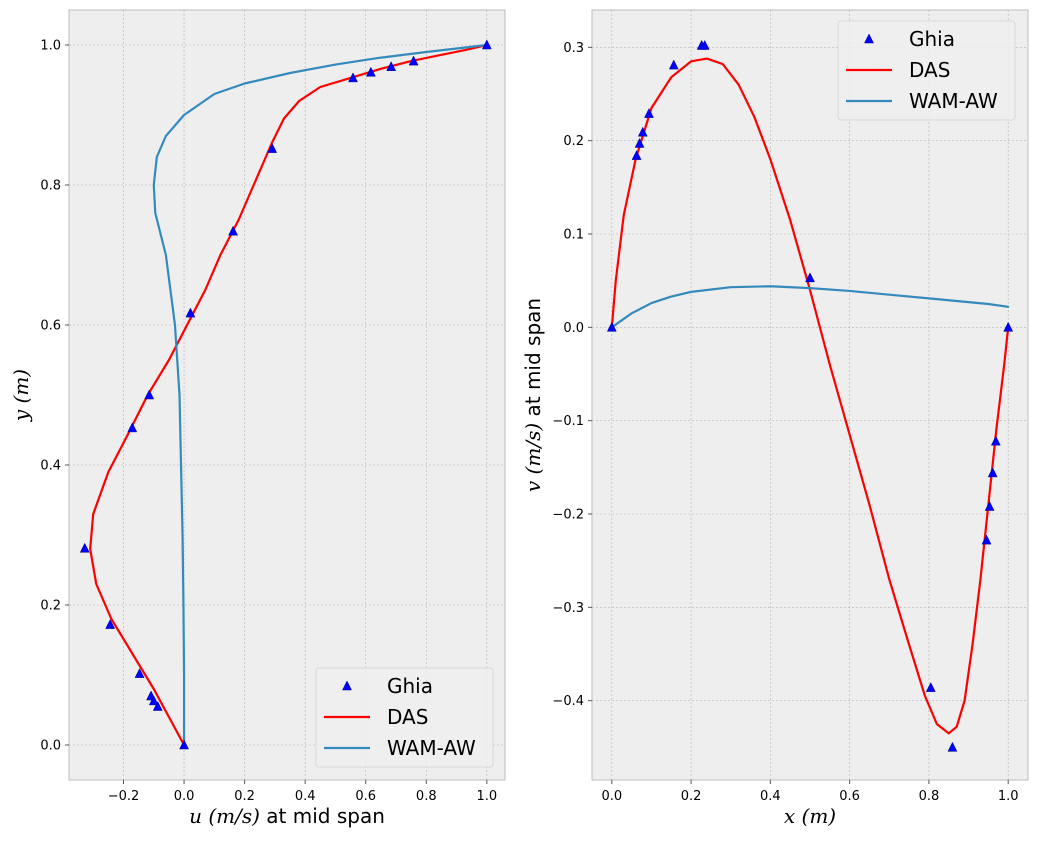 The width and height of the screenshot is (1037, 841). I want to click on y-tick-label: −0.1, so click(568, 421).